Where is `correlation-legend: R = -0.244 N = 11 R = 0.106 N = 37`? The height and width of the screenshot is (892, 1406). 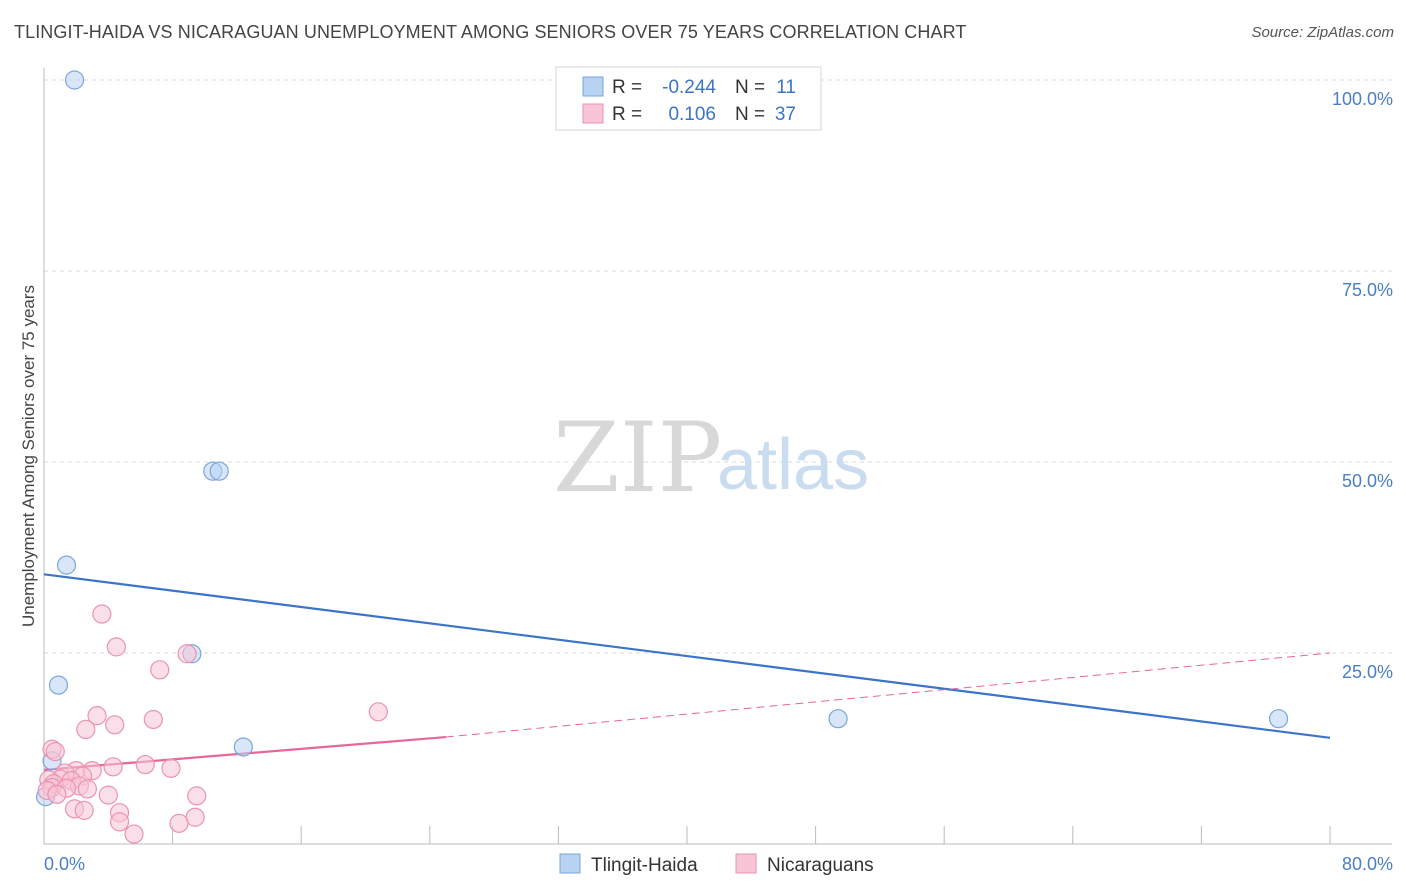
correlation-legend: R = -0.244 N = 11 R = 0.106 N = 37 is located at coordinates (688, 98).